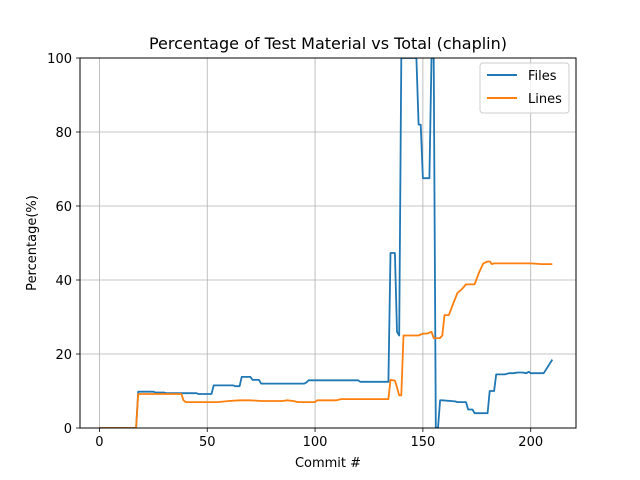 This screenshot has height=480, width=640. Describe the element at coordinates (63, 207) in the screenshot. I see `y-tick-label: 60` at that location.